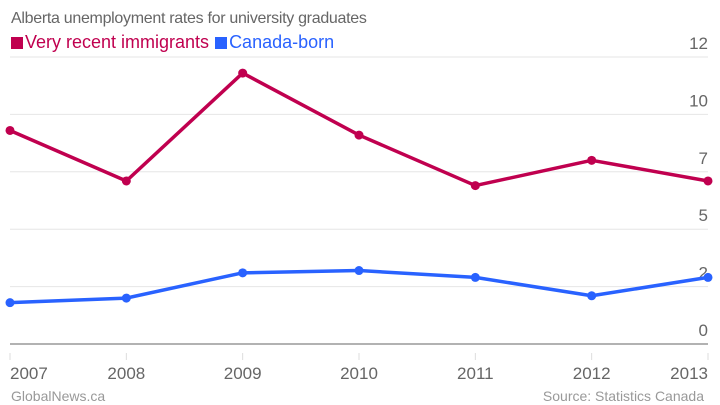 The height and width of the screenshot is (405, 720). Describe the element at coordinates (592, 373) in the screenshot. I see `x-tick-label: 2012` at that location.